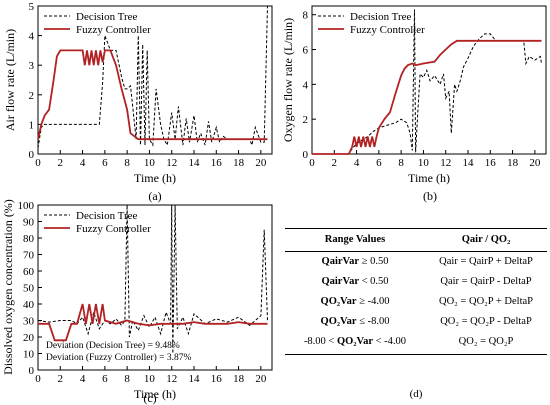 The width and height of the screenshot is (550, 405). I want to click on y-tick-label: 6, so click(306, 51).